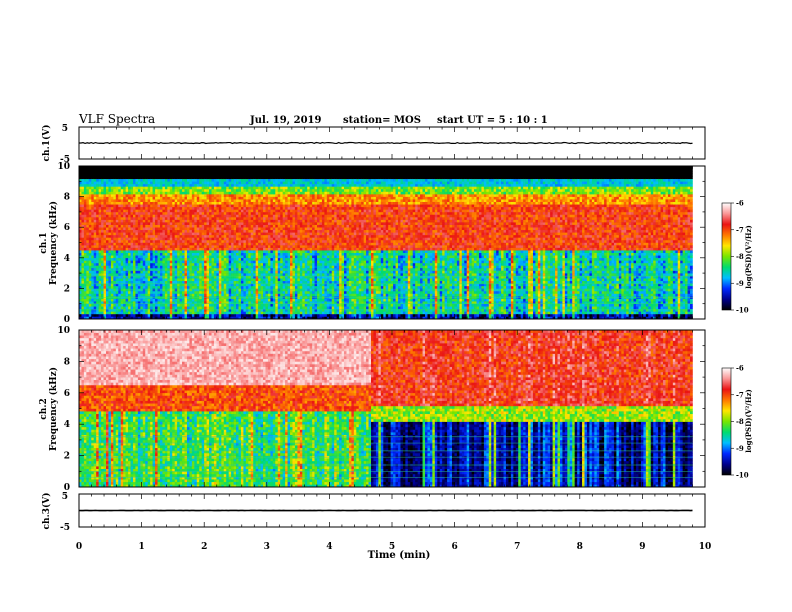 The image size is (792, 612). Describe the element at coordinates (46, 511) in the screenshot. I see `ch3-ylabel: ch.3(V)` at that location.